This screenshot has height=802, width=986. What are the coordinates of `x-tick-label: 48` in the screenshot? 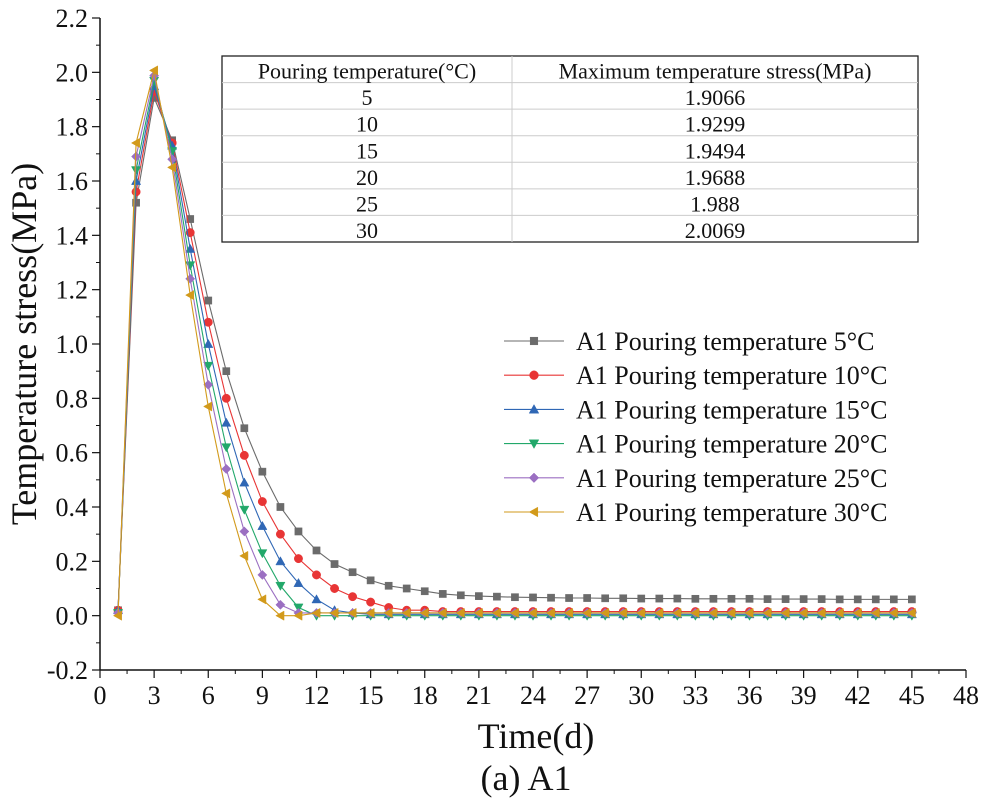 It's located at (966, 695).